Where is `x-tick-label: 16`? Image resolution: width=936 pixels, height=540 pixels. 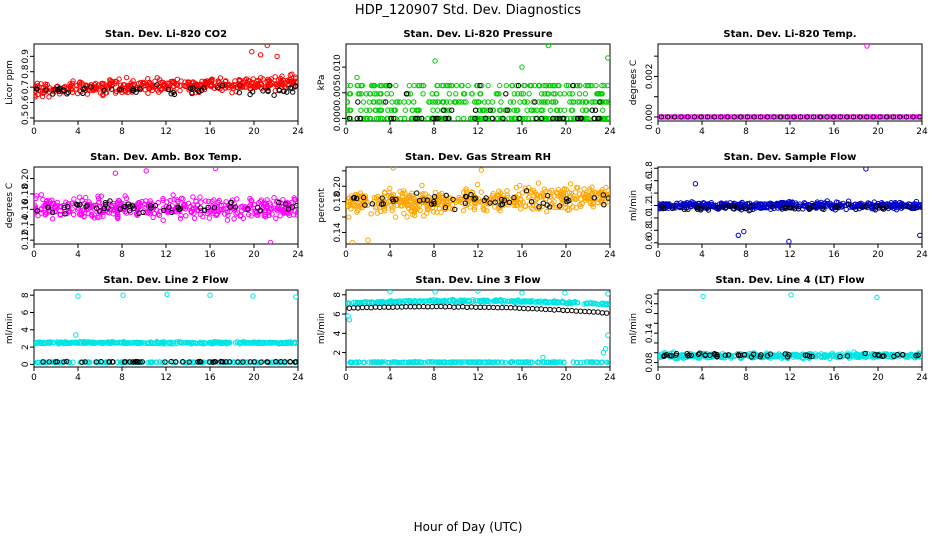
x-tick-label: 16 is located at coordinates (210, 132).